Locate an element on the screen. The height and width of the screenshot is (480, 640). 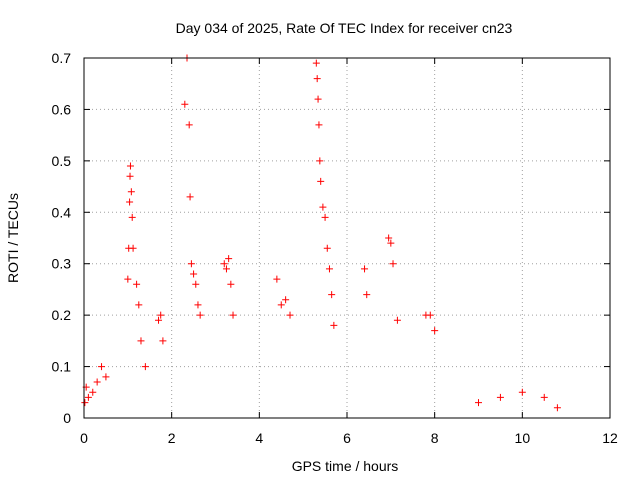
y-tick-label: 0.4 is located at coordinates (62, 212).